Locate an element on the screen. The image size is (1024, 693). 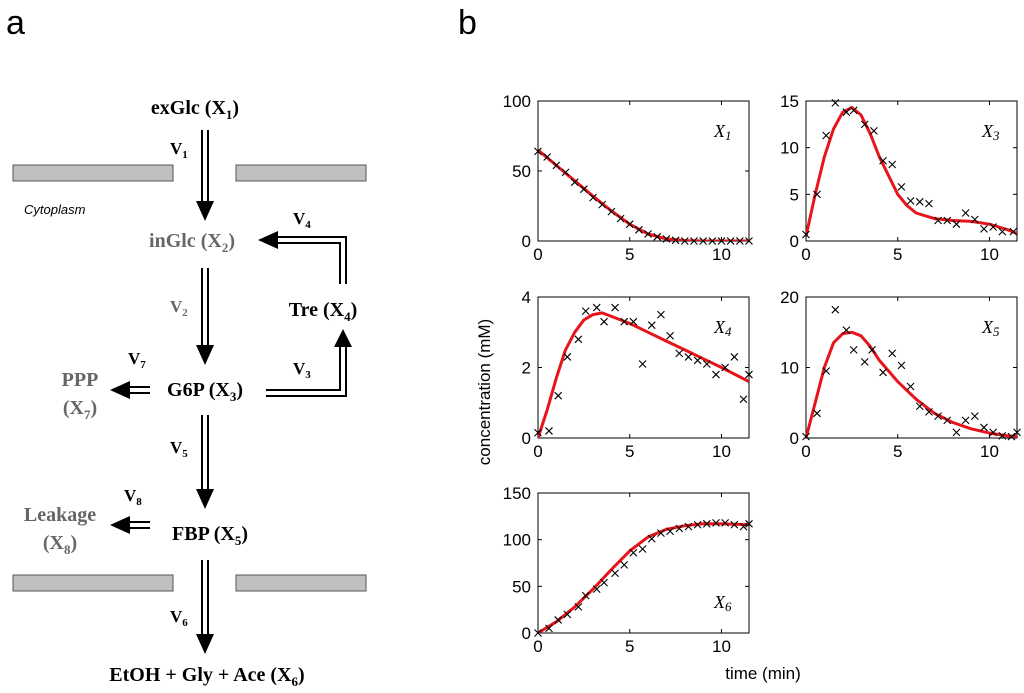
arrowhead-v2 is located at coordinates (205, 355).